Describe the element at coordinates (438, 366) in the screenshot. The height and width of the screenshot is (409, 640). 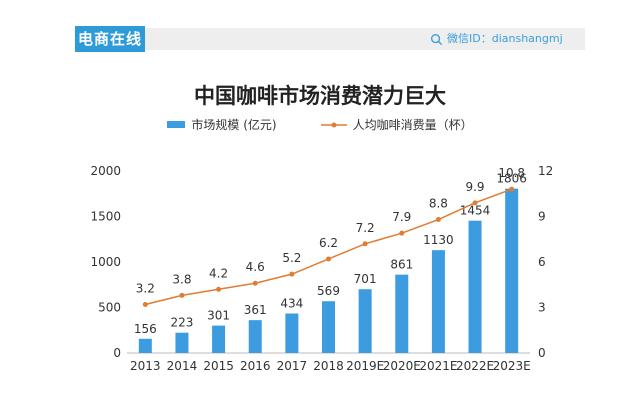
I see `x-tick-label: 2021E` at that location.